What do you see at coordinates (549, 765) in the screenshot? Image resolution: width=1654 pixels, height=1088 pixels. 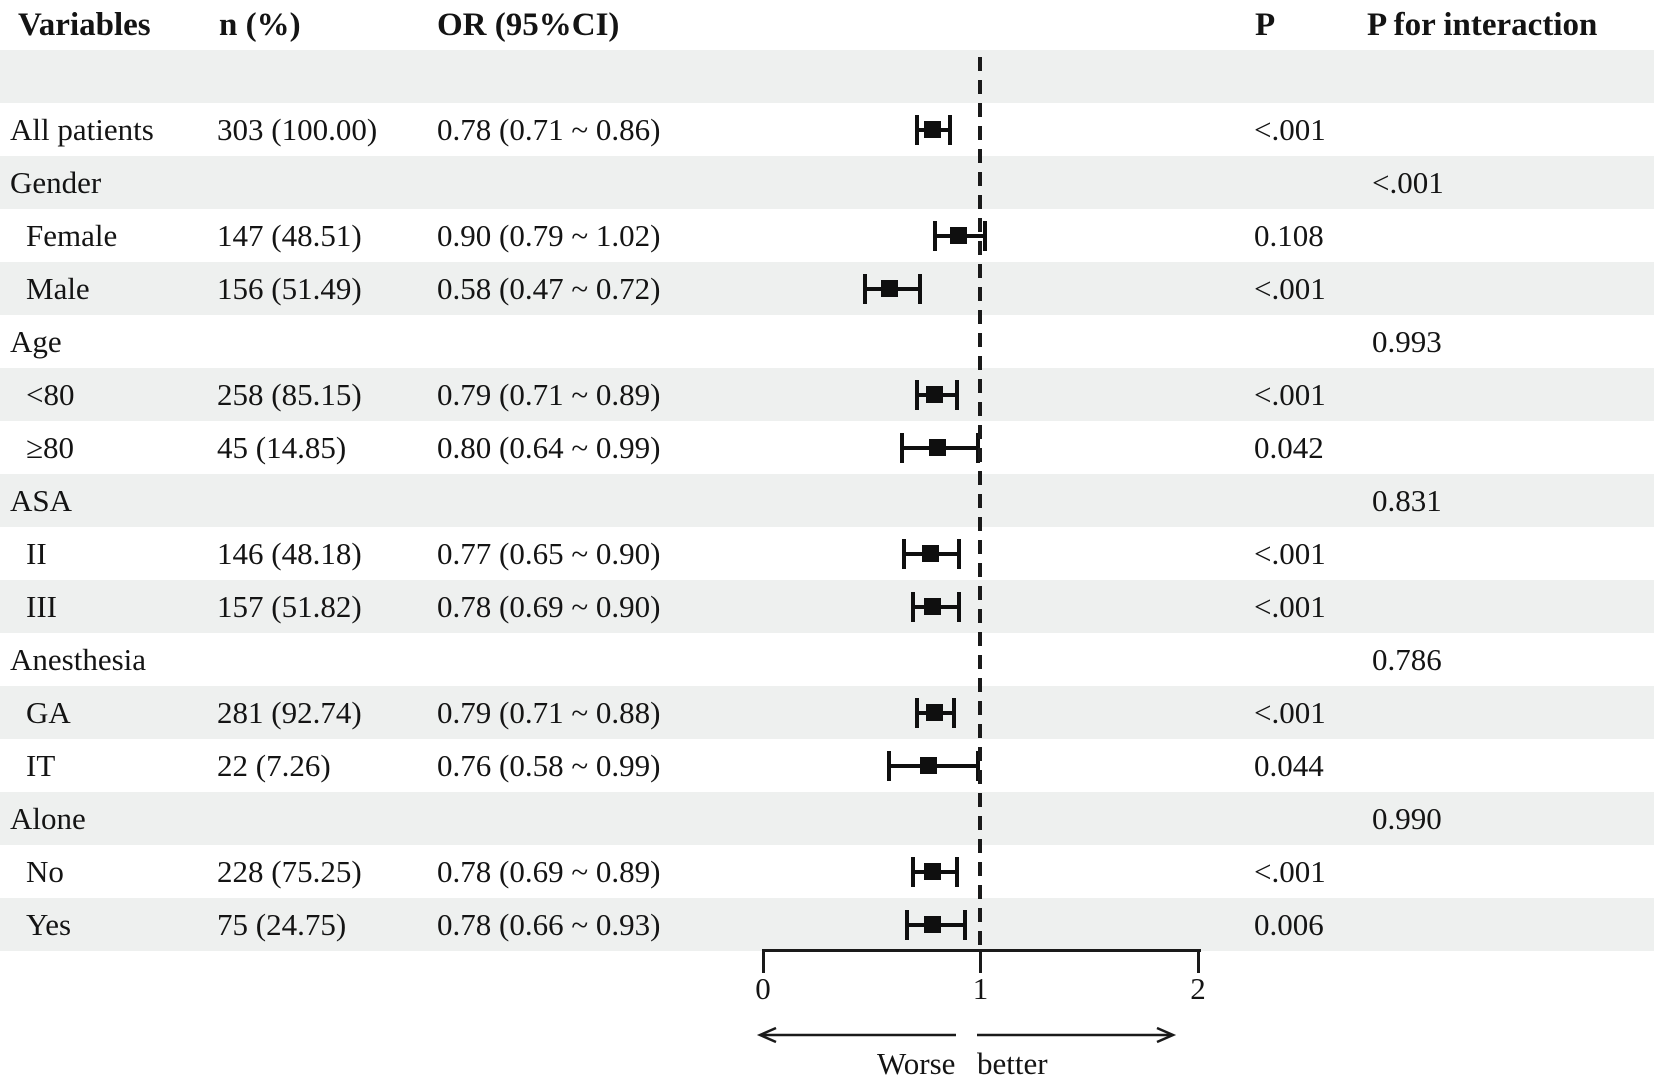 I see `or-ci-cell: 0.76 (0.58 ~ 0.99)` at bounding box center [549, 765].